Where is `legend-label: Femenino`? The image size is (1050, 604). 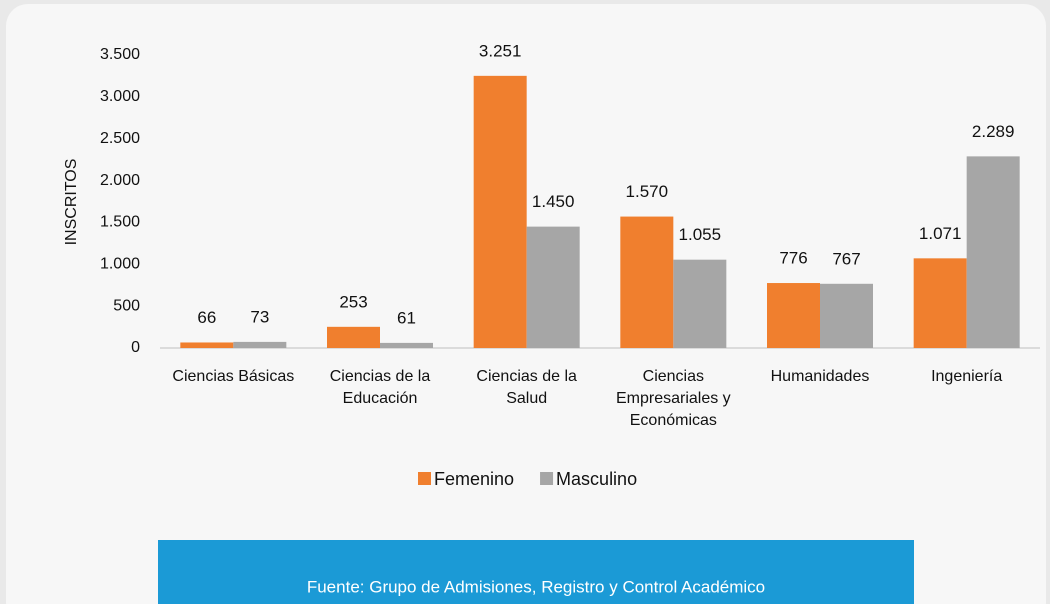
legend-label: Femenino is located at coordinates (474, 479).